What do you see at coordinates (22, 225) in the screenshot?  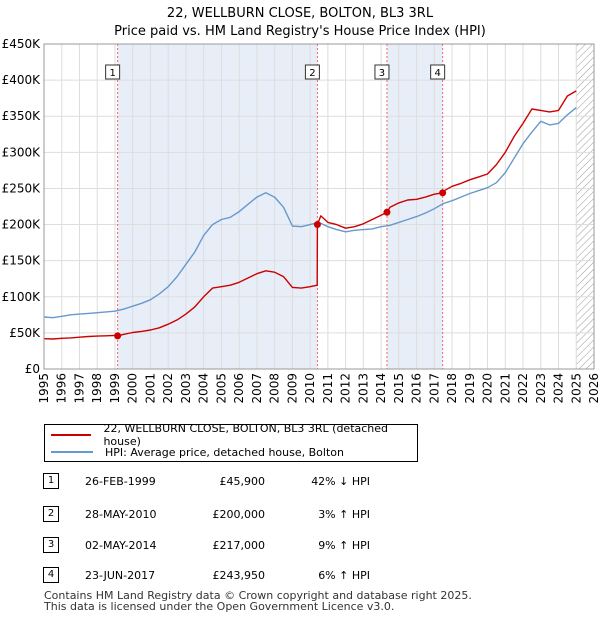 I see `y-tick-label: £200K` at bounding box center [22, 225].